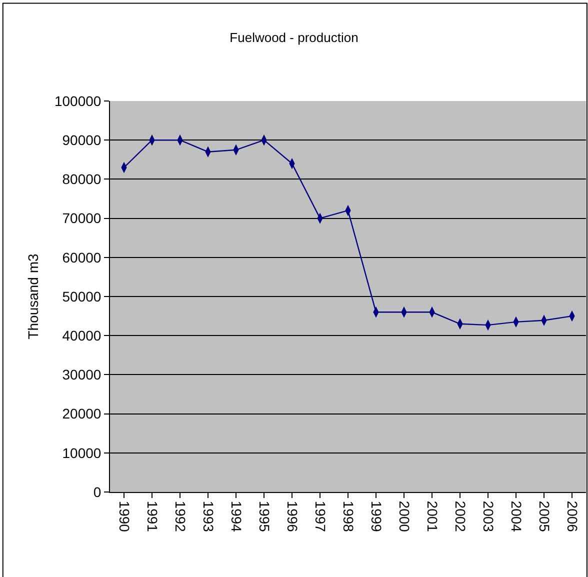 Image resolution: width=588 pixels, height=577 pixels. I want to click on y-tick-label: 90000, so click(82, 140).